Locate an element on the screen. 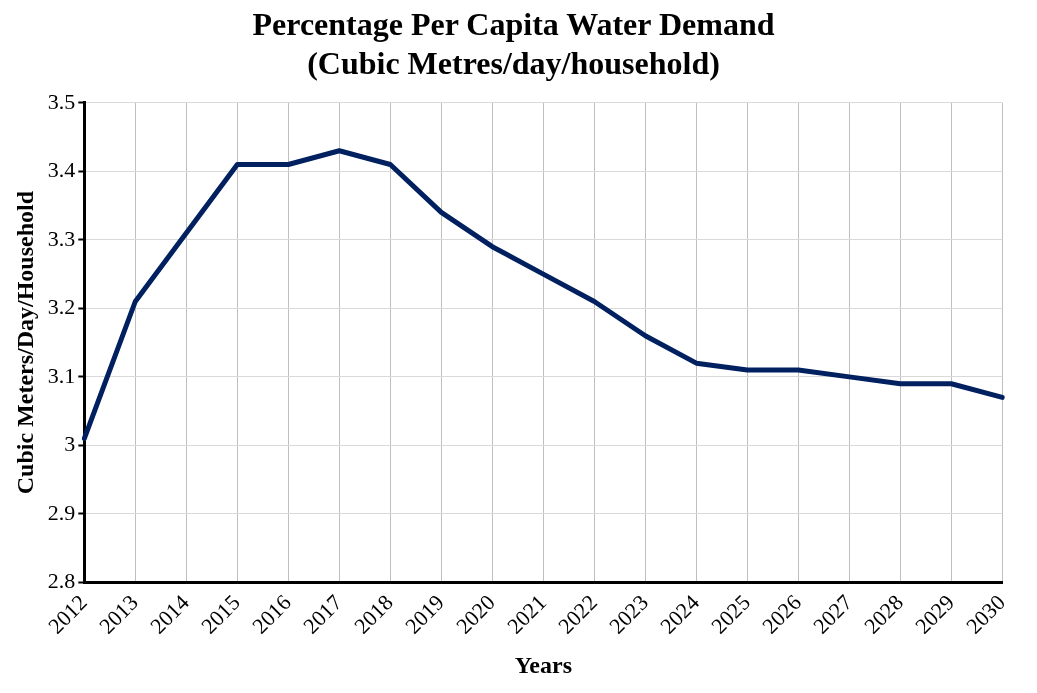 This screenshot has width=1037, height=693. y-tick-label: 3.5 is located at coordinates (61, 101).